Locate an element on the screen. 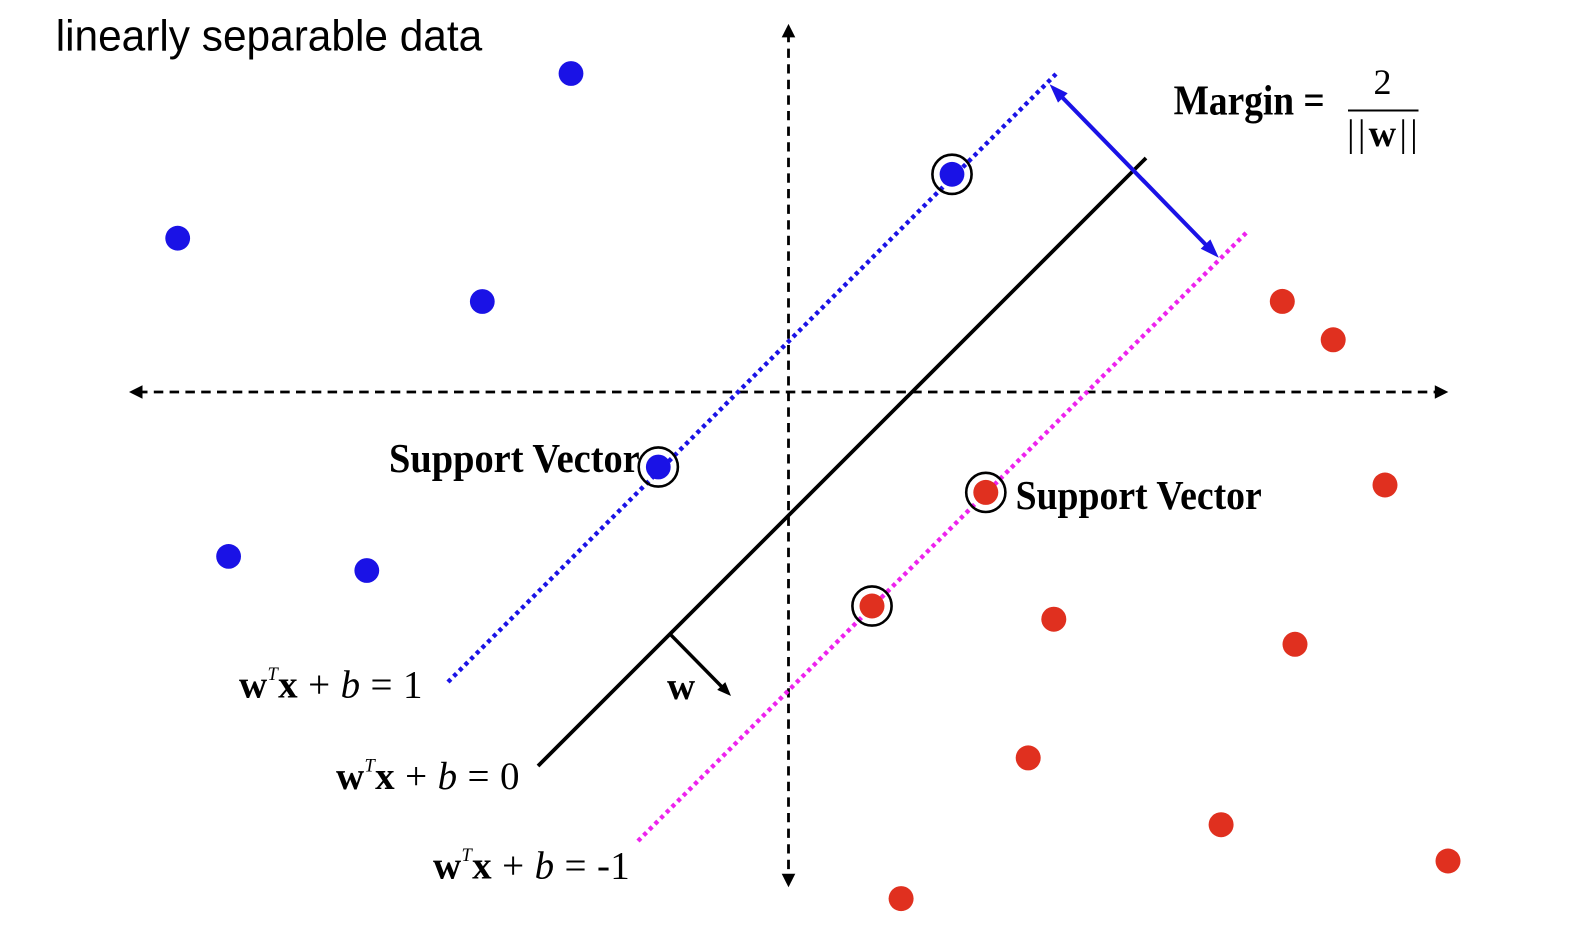 The width and height of the screenshot is (1592, 952). svg-text: wTx + b = -1 is located at coordinates (531, 865).